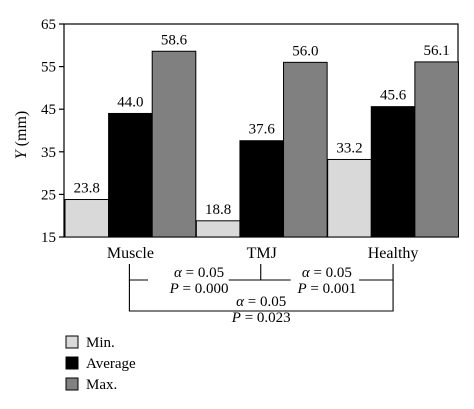 This screenshot has height=409, width=474. Describe the element at coordinates (174, 144) in the screenshot. I see `bar-muscle-max` at that location.